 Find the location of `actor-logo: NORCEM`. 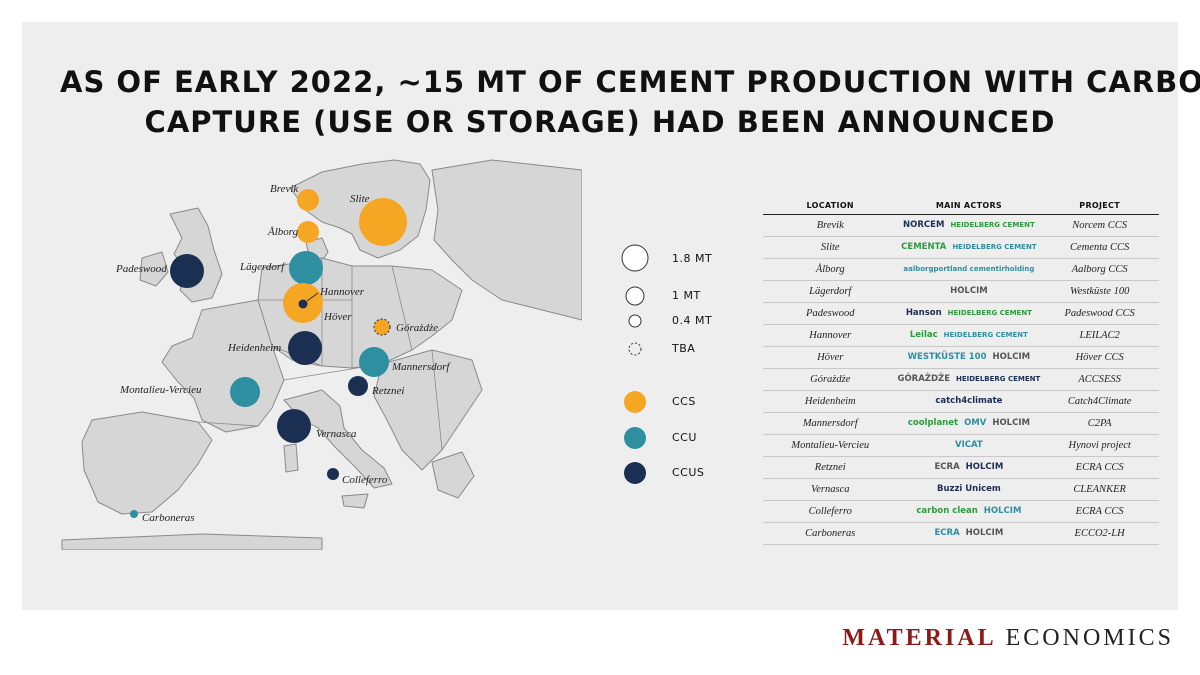

actor-logo: NORCEM is located at coordinates (924, 225).